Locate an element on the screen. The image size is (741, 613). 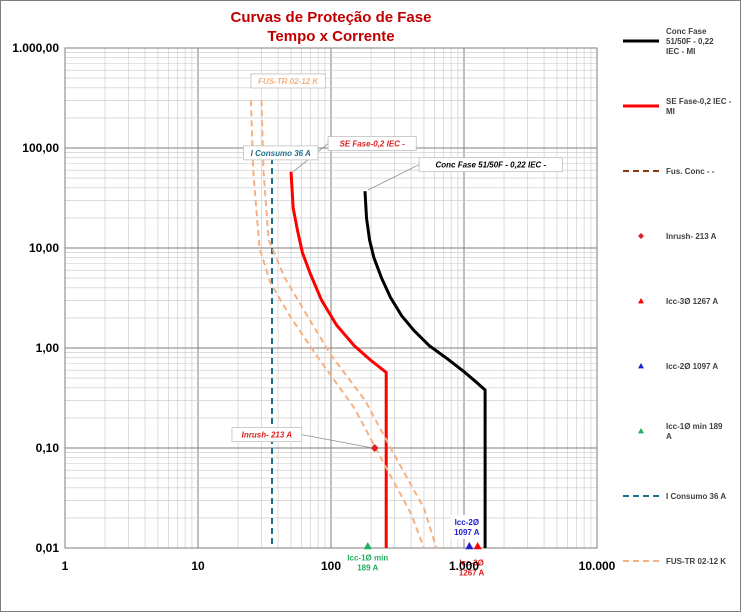
y-tick-label: 100,00 is located at coordinates (40, 148).